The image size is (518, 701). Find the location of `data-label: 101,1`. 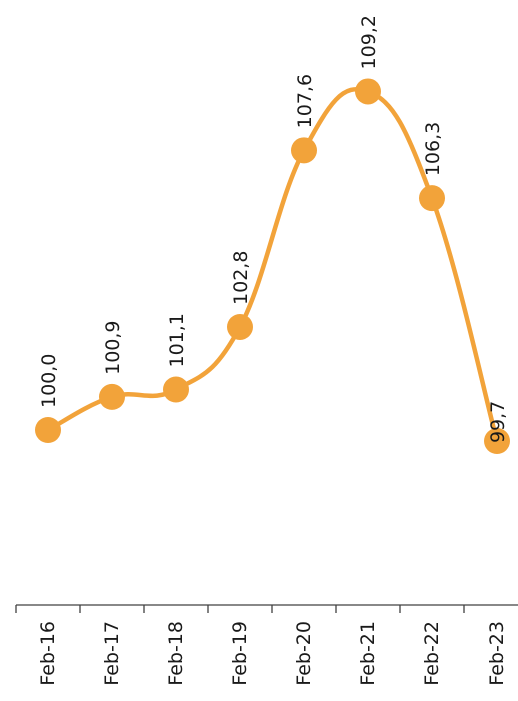

data-label: 101,1 is located at coordinates (177, 340).